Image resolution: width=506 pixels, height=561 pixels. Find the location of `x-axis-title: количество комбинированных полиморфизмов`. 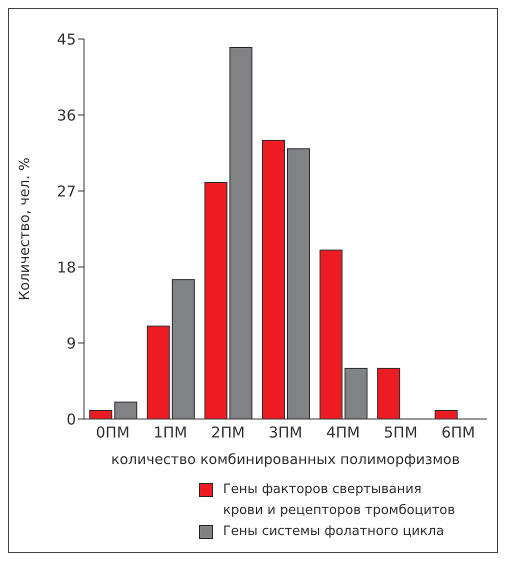

x-axis-title: количество комбинированных полиморфизмов is located at coordinates (285, 460).